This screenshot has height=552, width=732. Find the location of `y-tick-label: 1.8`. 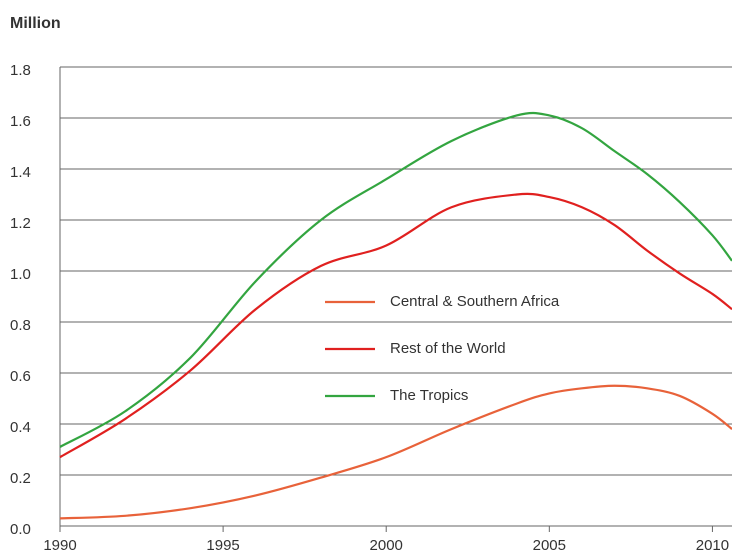

y-tick-label: 1.8 is located at coordinates (20, 70).